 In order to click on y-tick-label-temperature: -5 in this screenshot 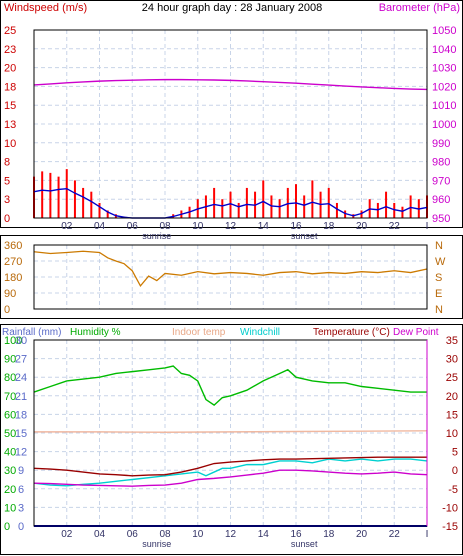, I will do `click(453, 490)`.